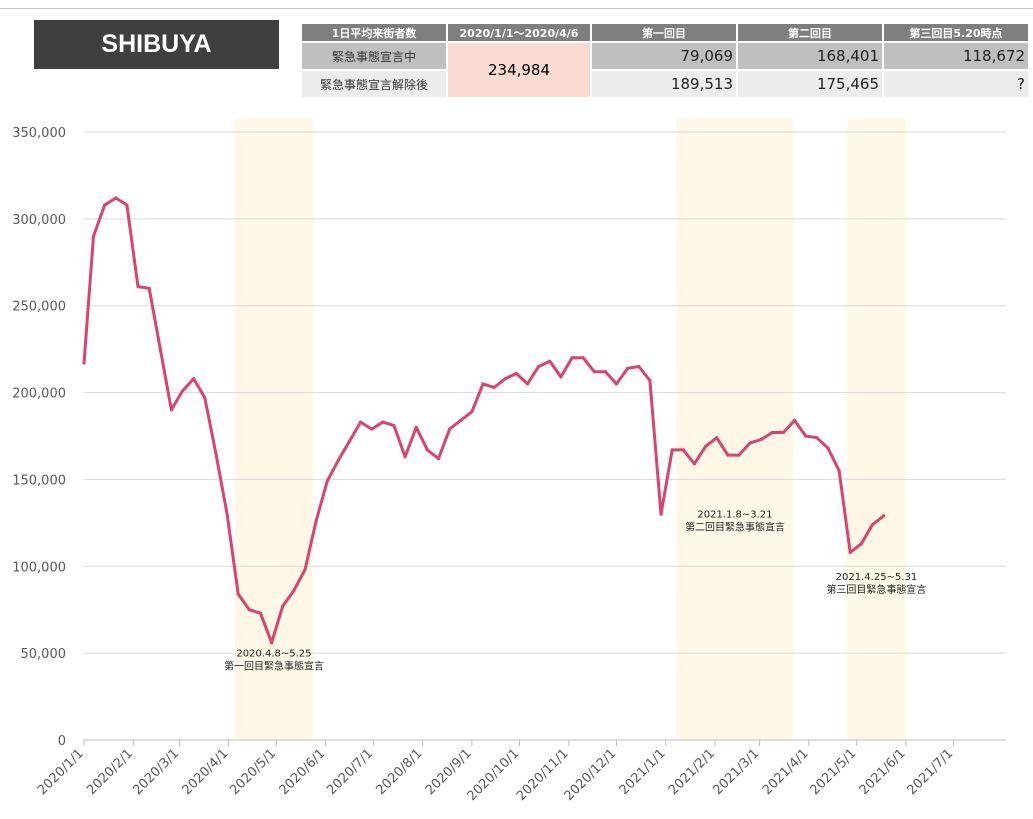 The width and height of the screenshot is (1033, 819). Describe the element at coordinates (643, 772) in the screenshot. I see `x-tick-label: 2021/1/1` at that location.